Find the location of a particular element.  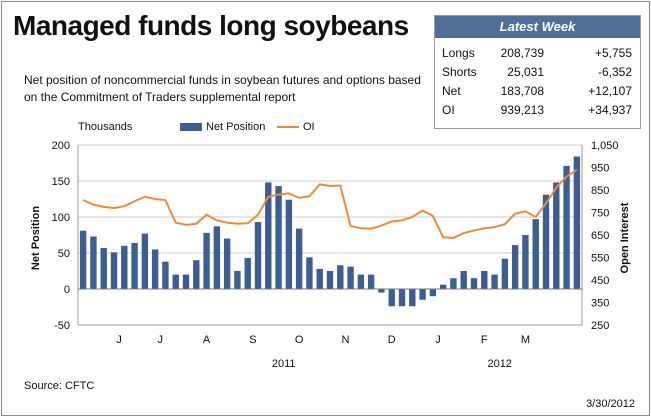

y2-tick-label: 450 is located at coordinates (600, 281).